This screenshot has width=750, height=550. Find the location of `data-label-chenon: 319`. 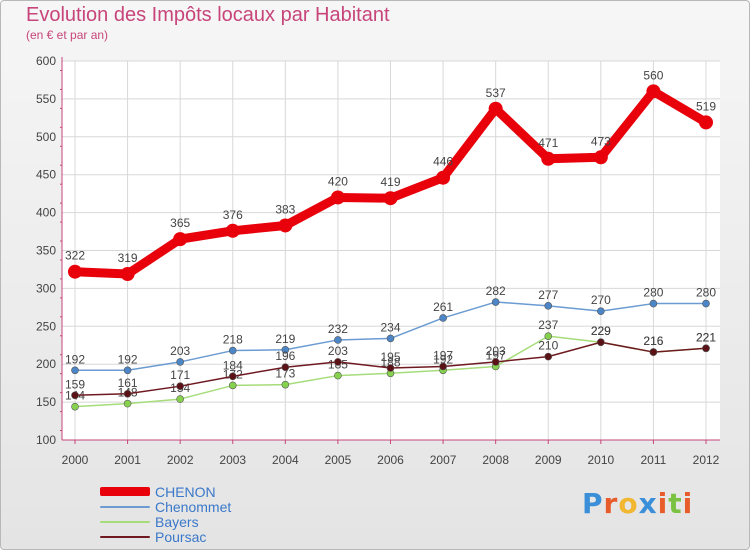

data-label-chenon: 319 is located at coordinates (128, 258).